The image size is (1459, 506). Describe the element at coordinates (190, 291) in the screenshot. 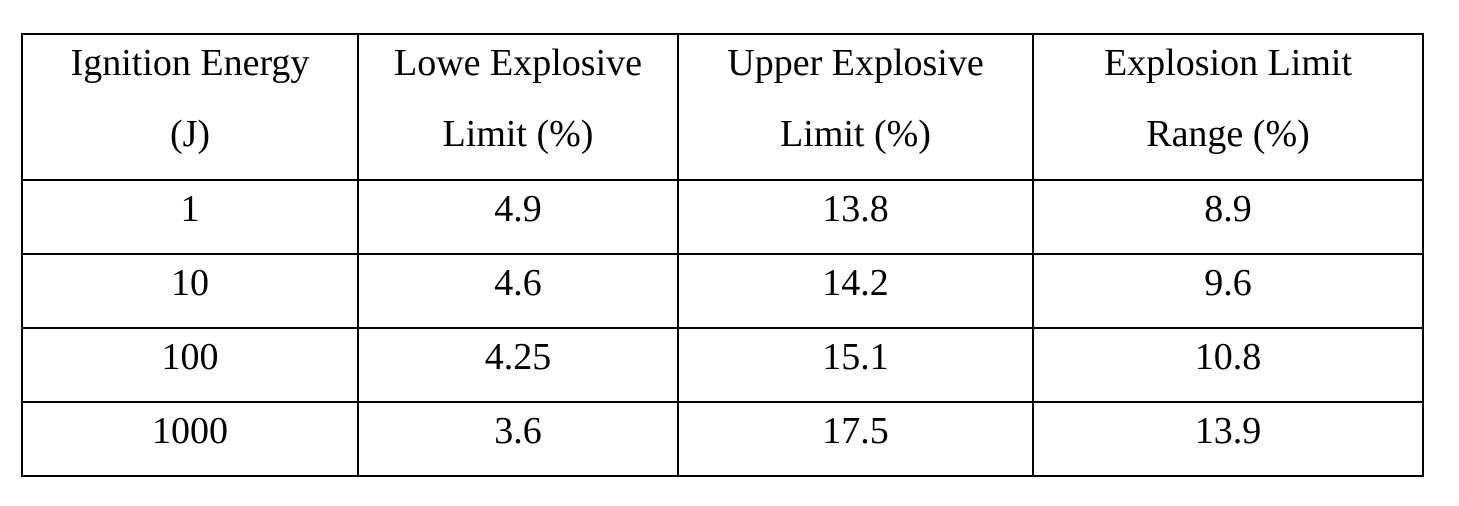

I see `table-cell: 10` at that location.